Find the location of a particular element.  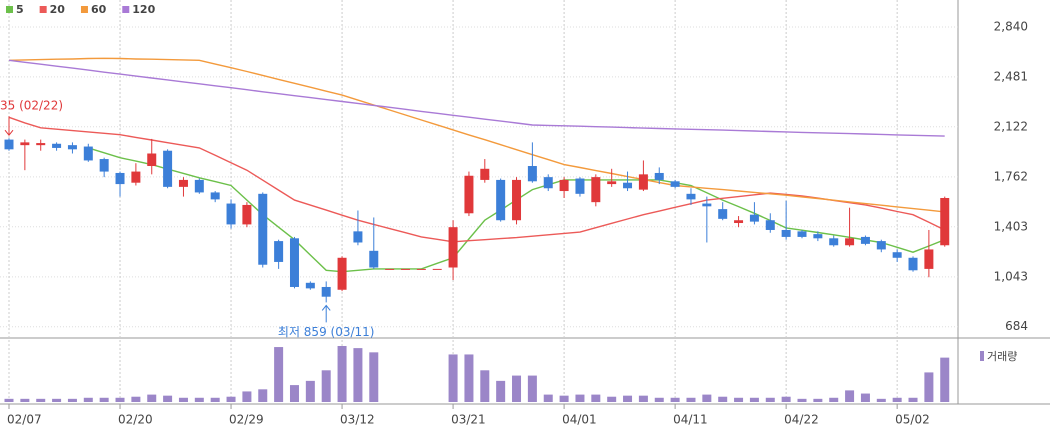

x-tick-label: 02/07 is located at coordinates (24, 420).